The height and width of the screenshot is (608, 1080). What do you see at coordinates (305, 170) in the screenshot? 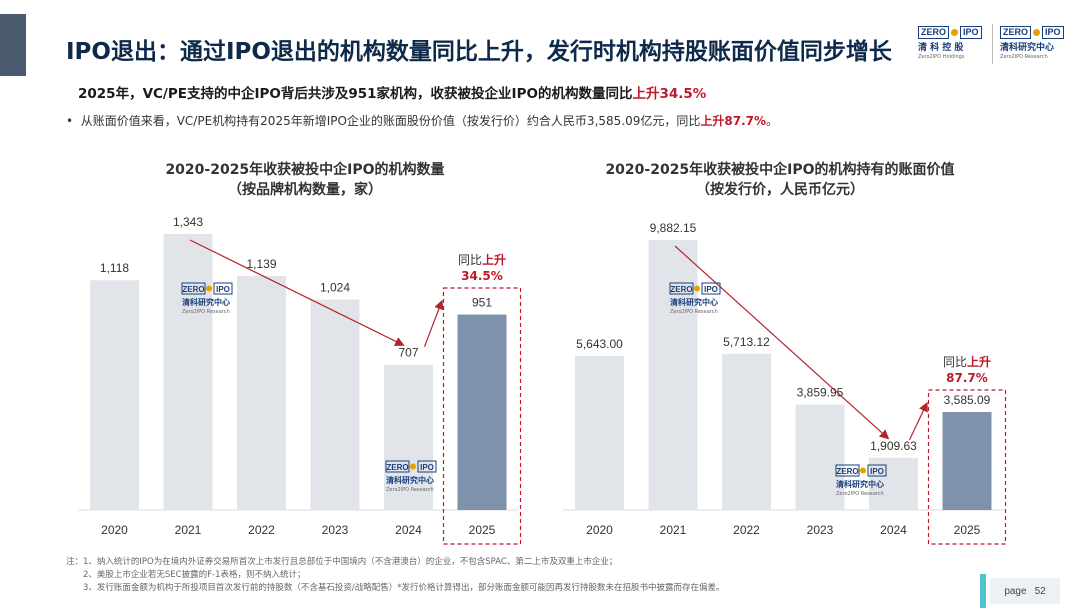
I see `chart-left-title-main: 2020-2025年收获被投中企IPO的机构数量` at bounding box center [305, 170].